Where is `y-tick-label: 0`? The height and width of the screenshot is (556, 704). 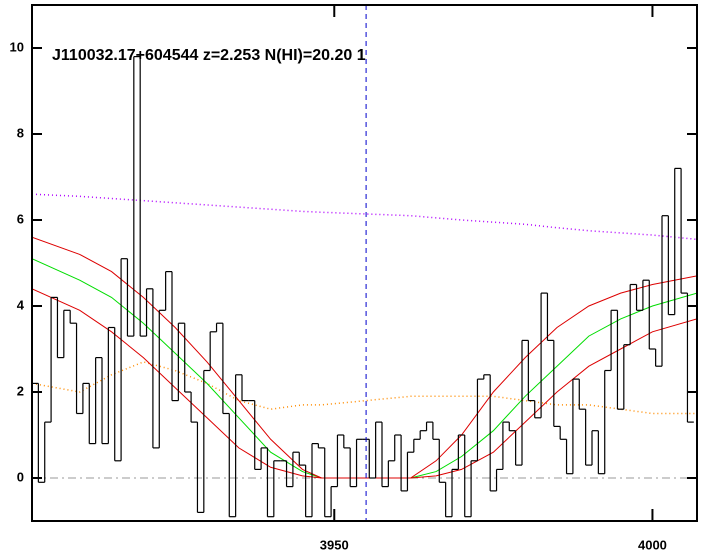
y-tick-label: 0 is located at coordinates (20, 476).